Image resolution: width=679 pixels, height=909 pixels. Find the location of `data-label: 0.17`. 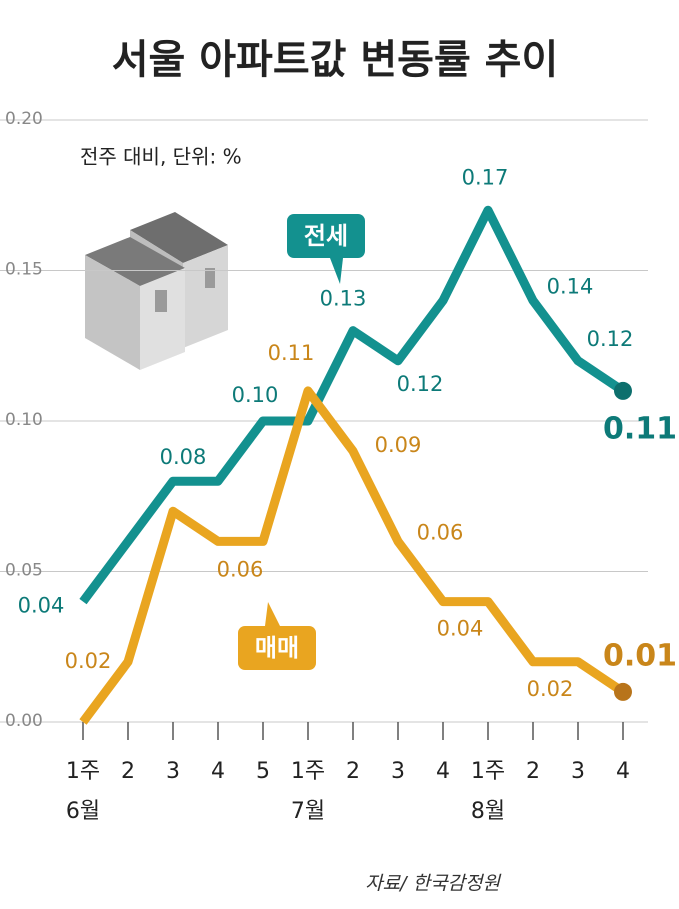

data-label: 0.17 is located at coordinates (485, 177).